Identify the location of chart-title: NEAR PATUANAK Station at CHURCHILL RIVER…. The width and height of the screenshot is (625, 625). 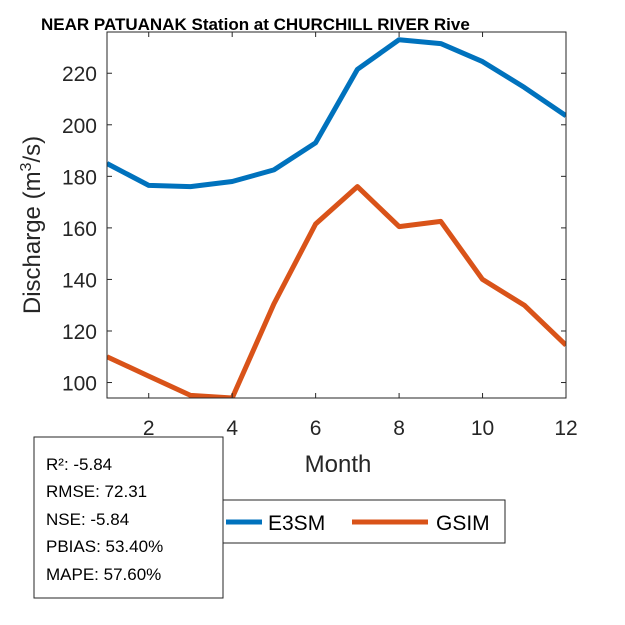
(255, 24).